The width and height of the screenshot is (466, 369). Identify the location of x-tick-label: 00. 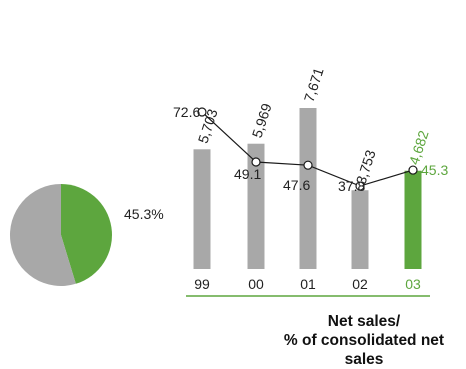
(256, 284).